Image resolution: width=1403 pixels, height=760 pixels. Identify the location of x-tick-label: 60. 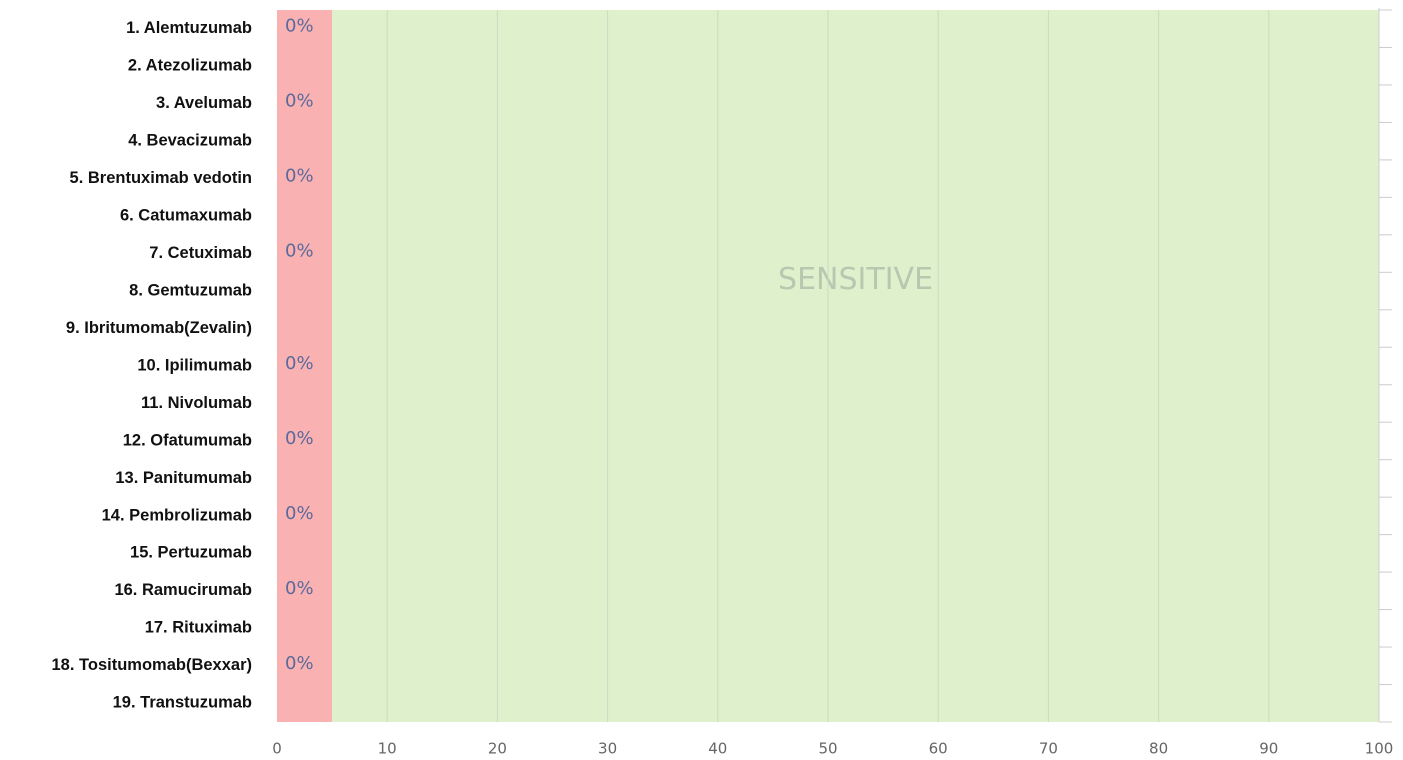
(938, 749).